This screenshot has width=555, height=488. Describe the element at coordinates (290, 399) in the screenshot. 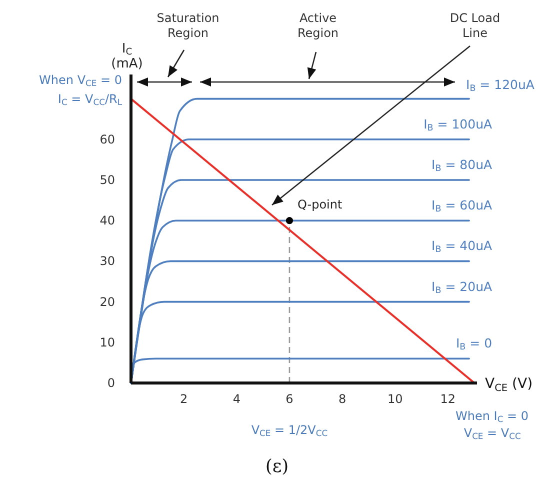

I see `x-tick-label: 6` at that location.